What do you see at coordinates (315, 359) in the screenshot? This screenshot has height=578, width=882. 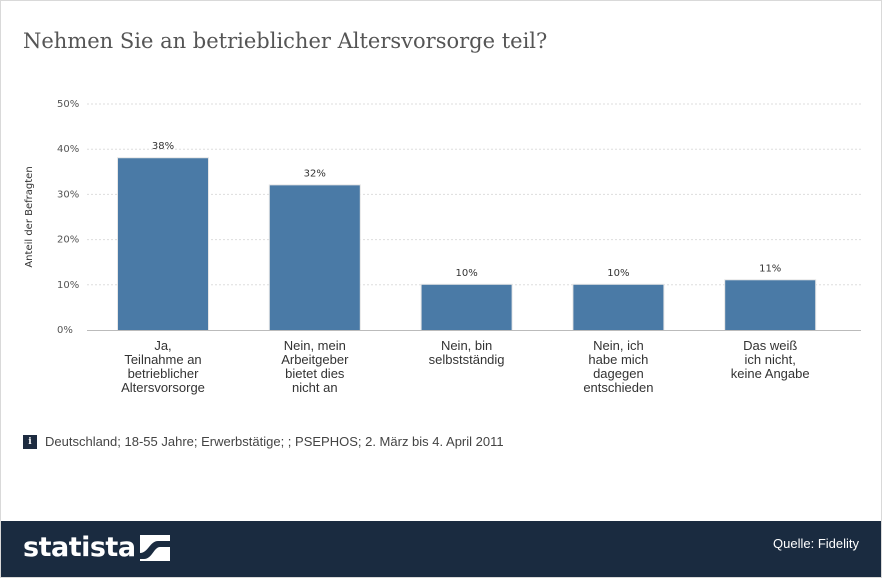 I see `x-category-label-line: Arbeitgeber` at bounding box center [315, 359].